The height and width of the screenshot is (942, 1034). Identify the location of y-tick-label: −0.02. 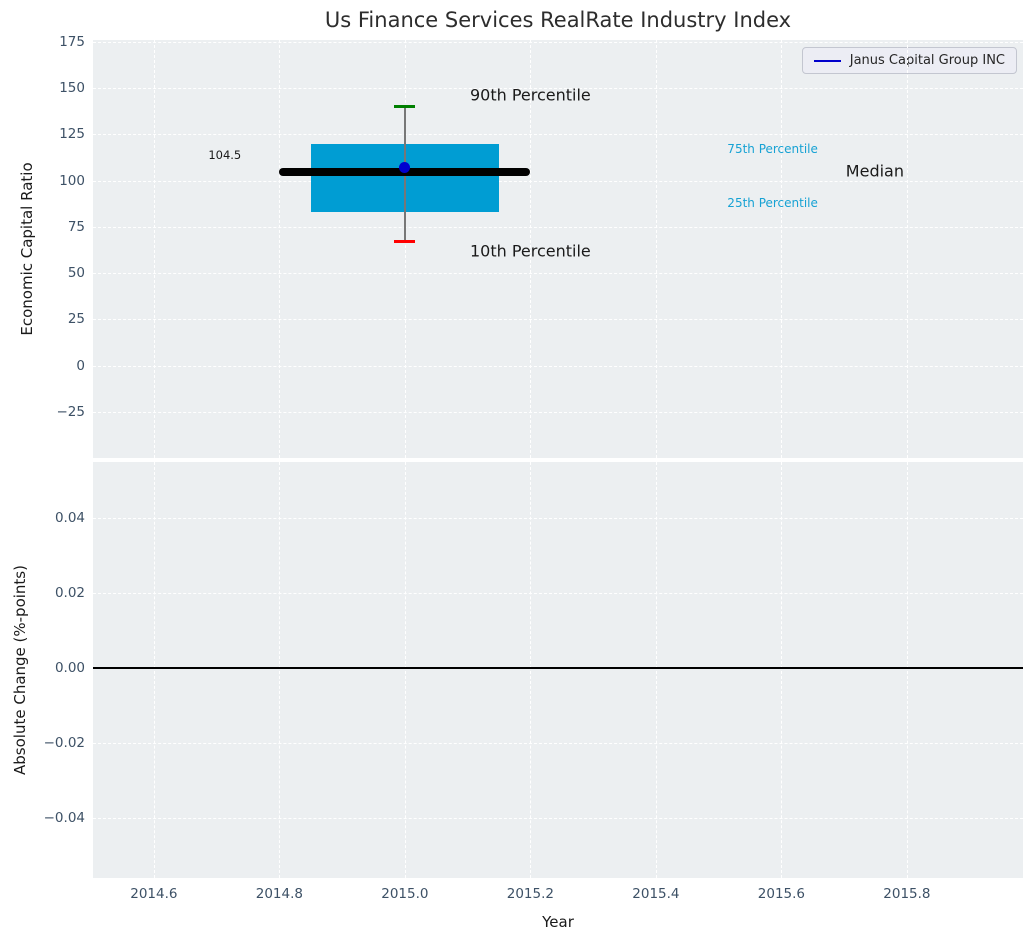
(64, 743).